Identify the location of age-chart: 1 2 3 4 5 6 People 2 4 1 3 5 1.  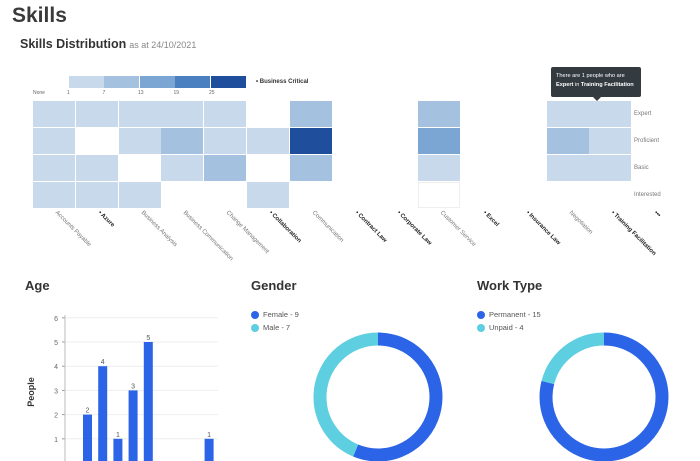
(122, 388).